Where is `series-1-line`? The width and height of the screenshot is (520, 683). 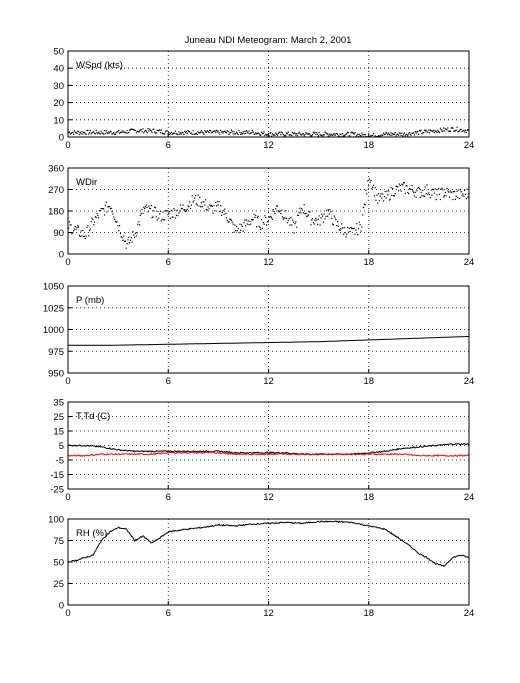
series-1-line is located at coordinates (268, 454).